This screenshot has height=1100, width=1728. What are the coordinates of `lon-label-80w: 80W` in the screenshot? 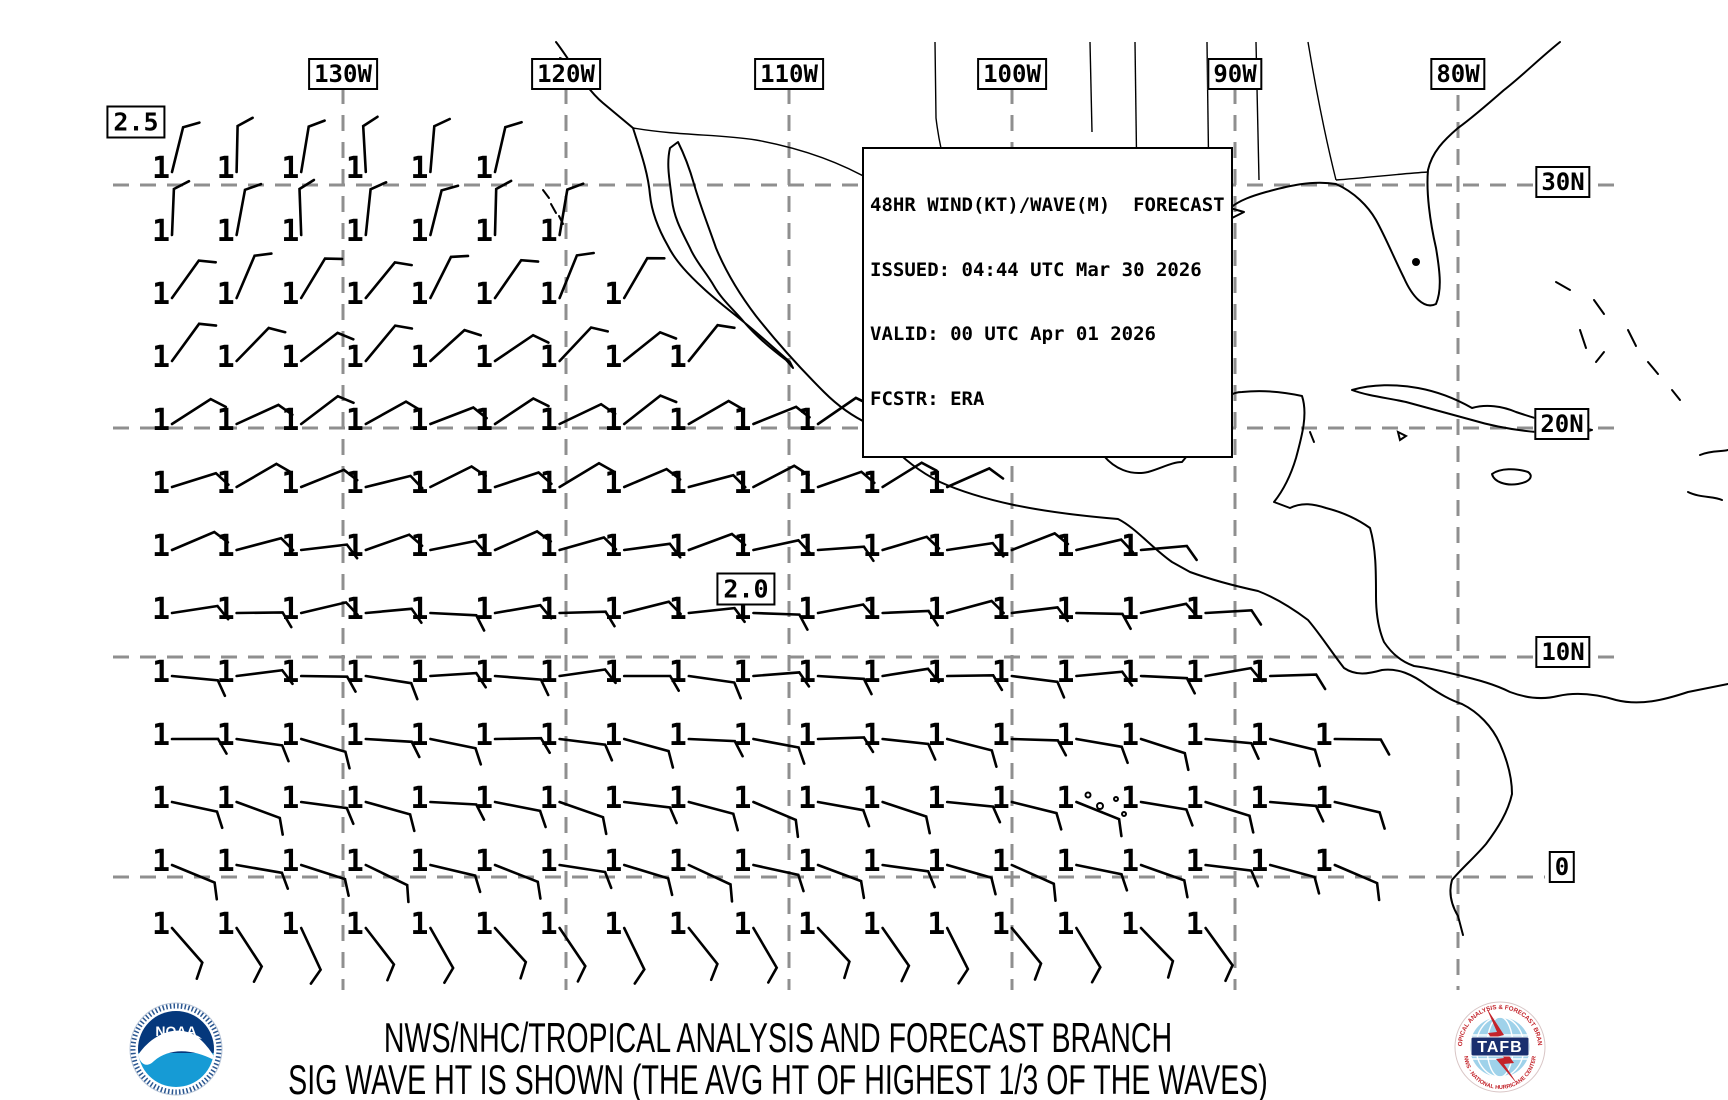 It's located at (1458, 74).